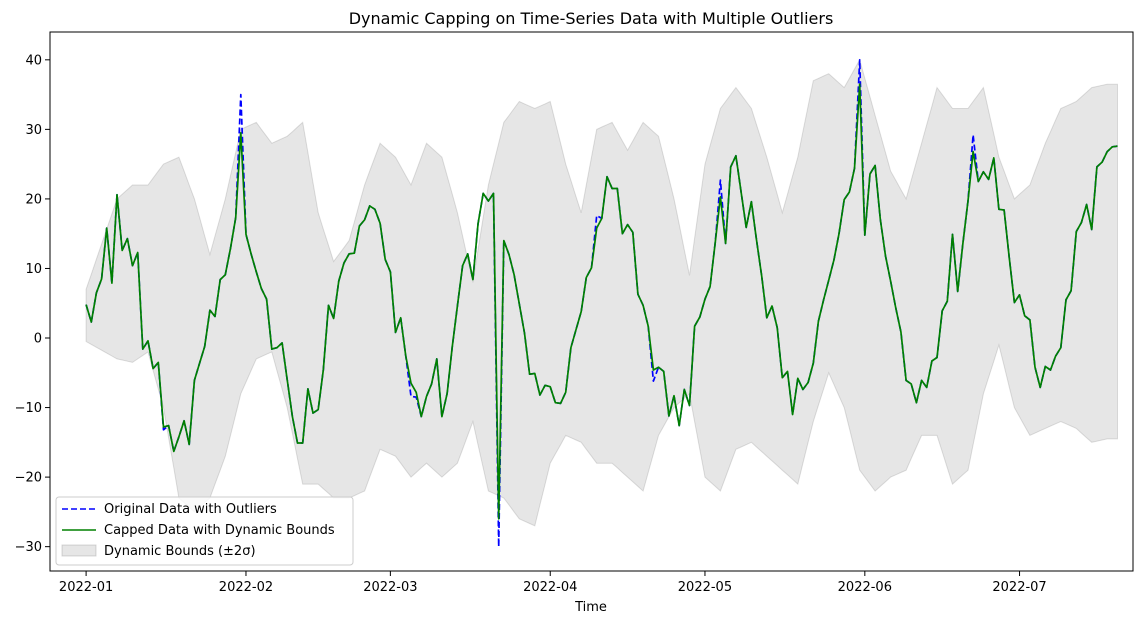 This screenshot has height=624, width=1143. I want to click on y-tick-label: −30, so click(28, 547).